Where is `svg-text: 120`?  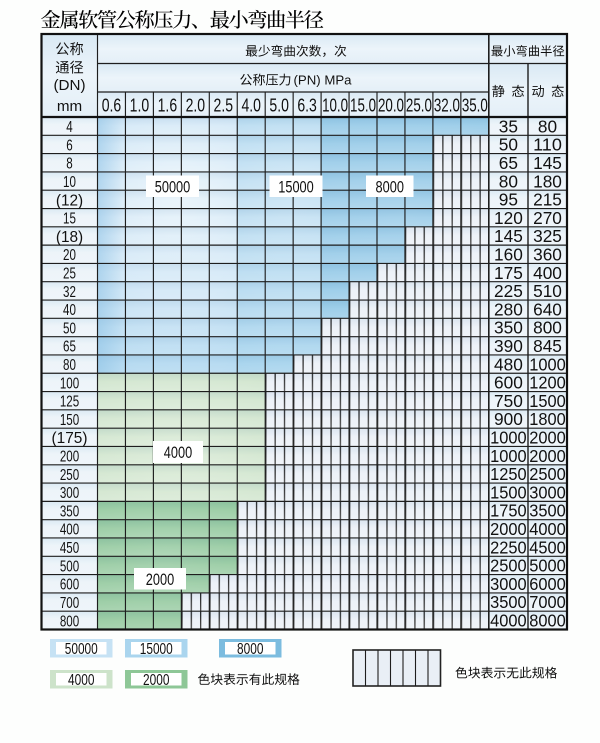
svg-text: 120 is located at coordinates (508, 218).